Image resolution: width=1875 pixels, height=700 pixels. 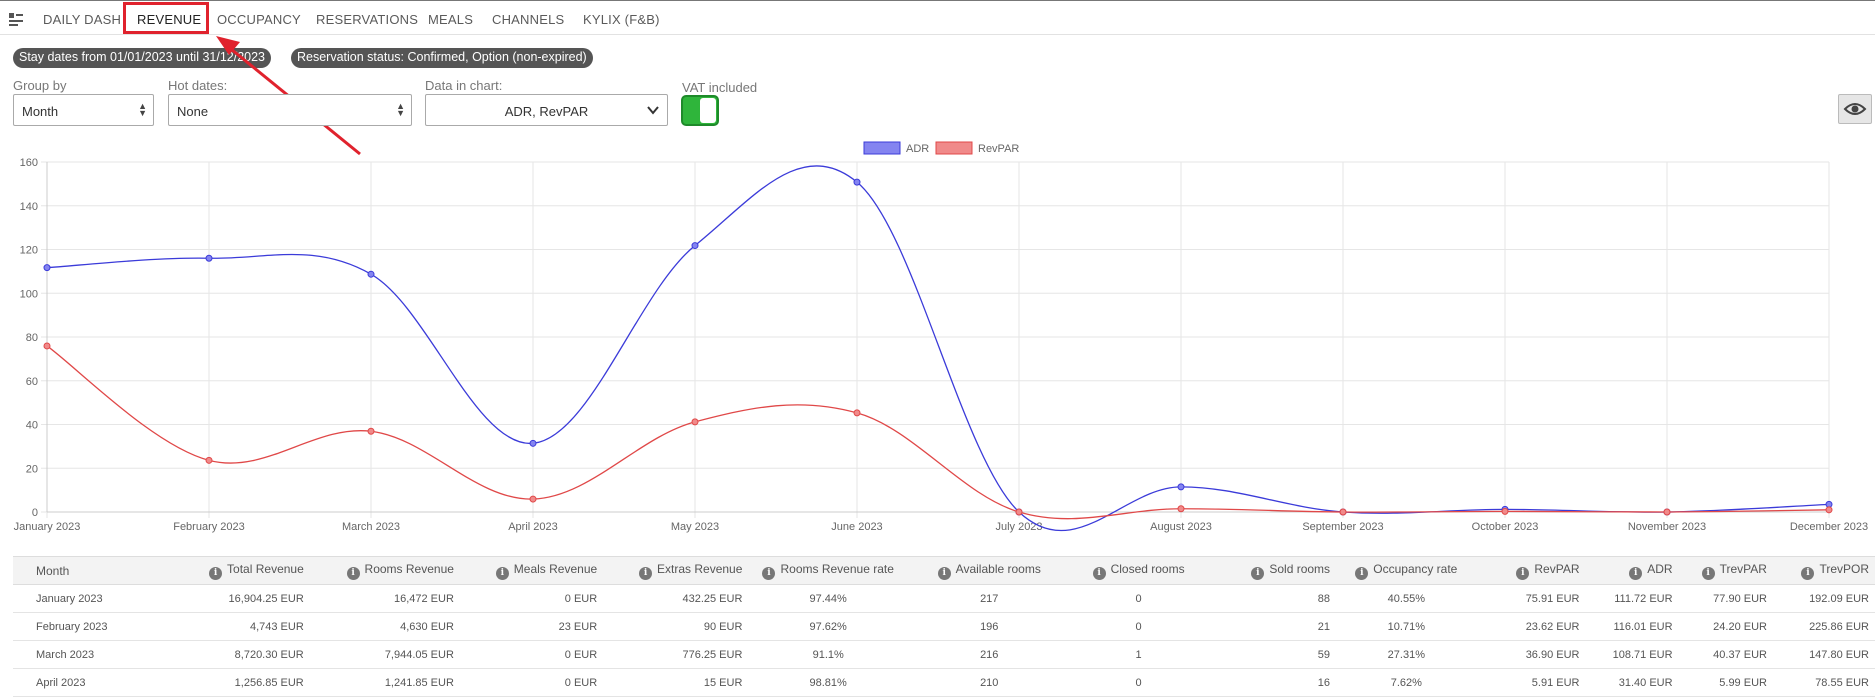 I want to click on x-tick-label: January 2023, so click(x=47, y=527).